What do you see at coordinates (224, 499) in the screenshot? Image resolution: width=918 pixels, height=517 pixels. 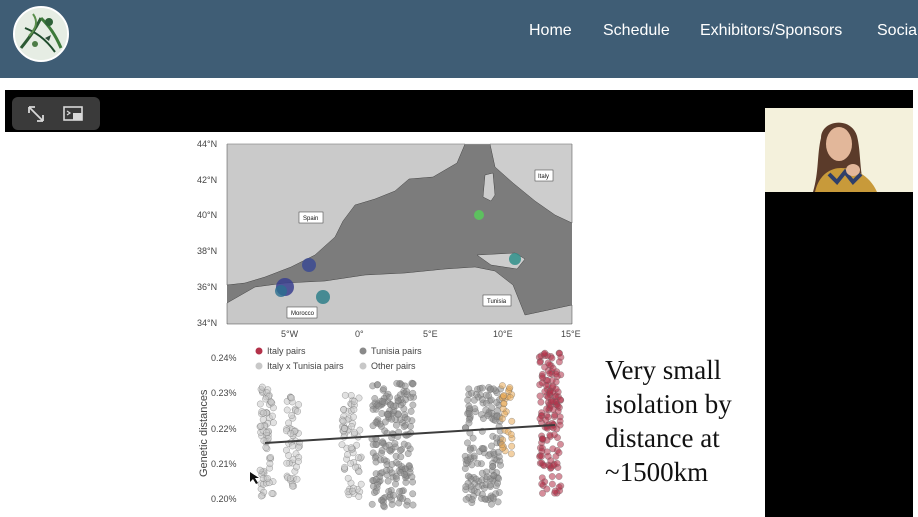 I see `svg-text: 0.20%` at bounding box center [224, 499].